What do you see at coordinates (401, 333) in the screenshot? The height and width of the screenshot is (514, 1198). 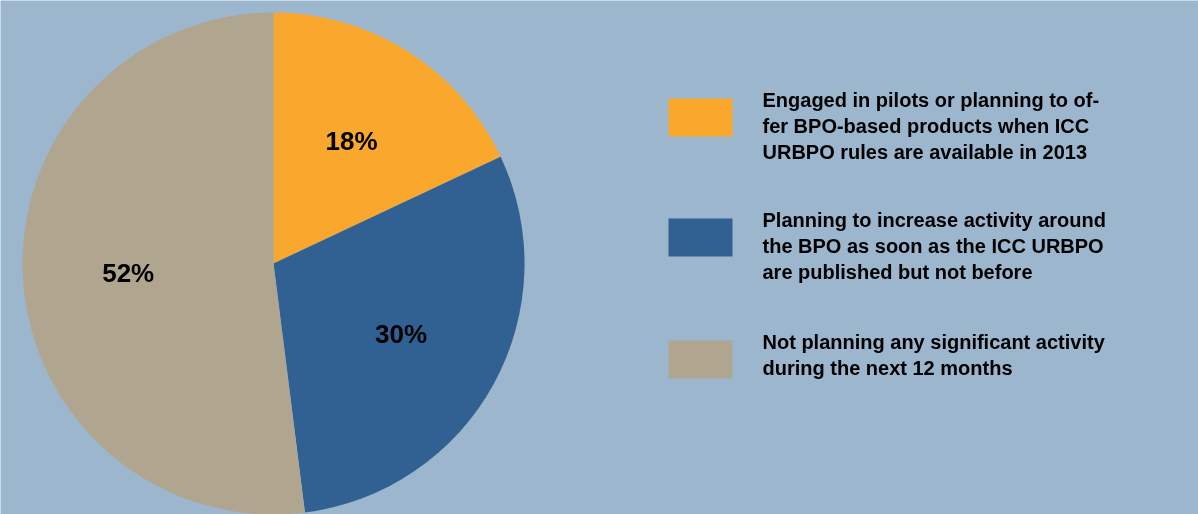 I see `data-label: 30%` at bounding box center [401, 333].